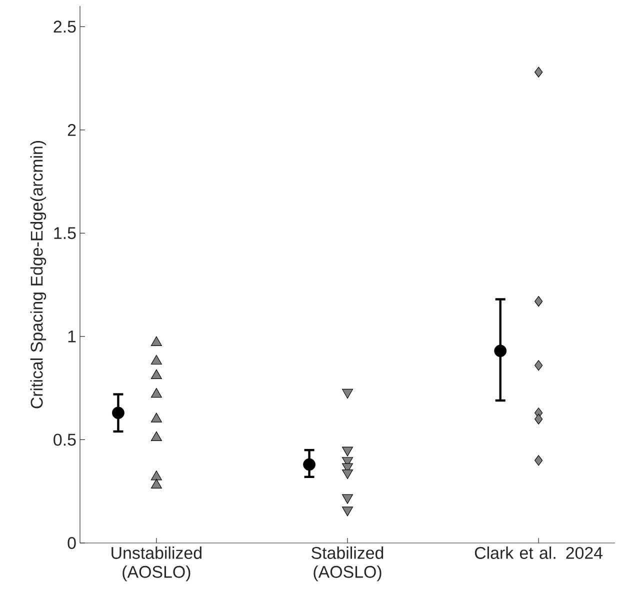 The height and width of the screenshot is (604, 630). I want to click on y-tick-label: 2, so click(72, 130).